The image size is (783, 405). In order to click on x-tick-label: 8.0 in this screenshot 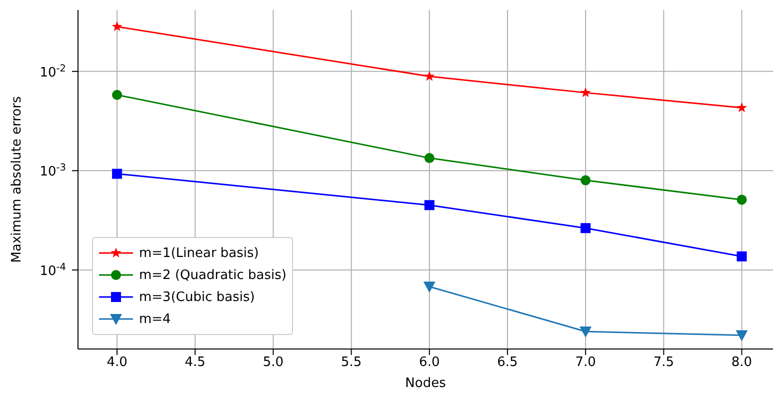, I will do `click(741, 362)`.